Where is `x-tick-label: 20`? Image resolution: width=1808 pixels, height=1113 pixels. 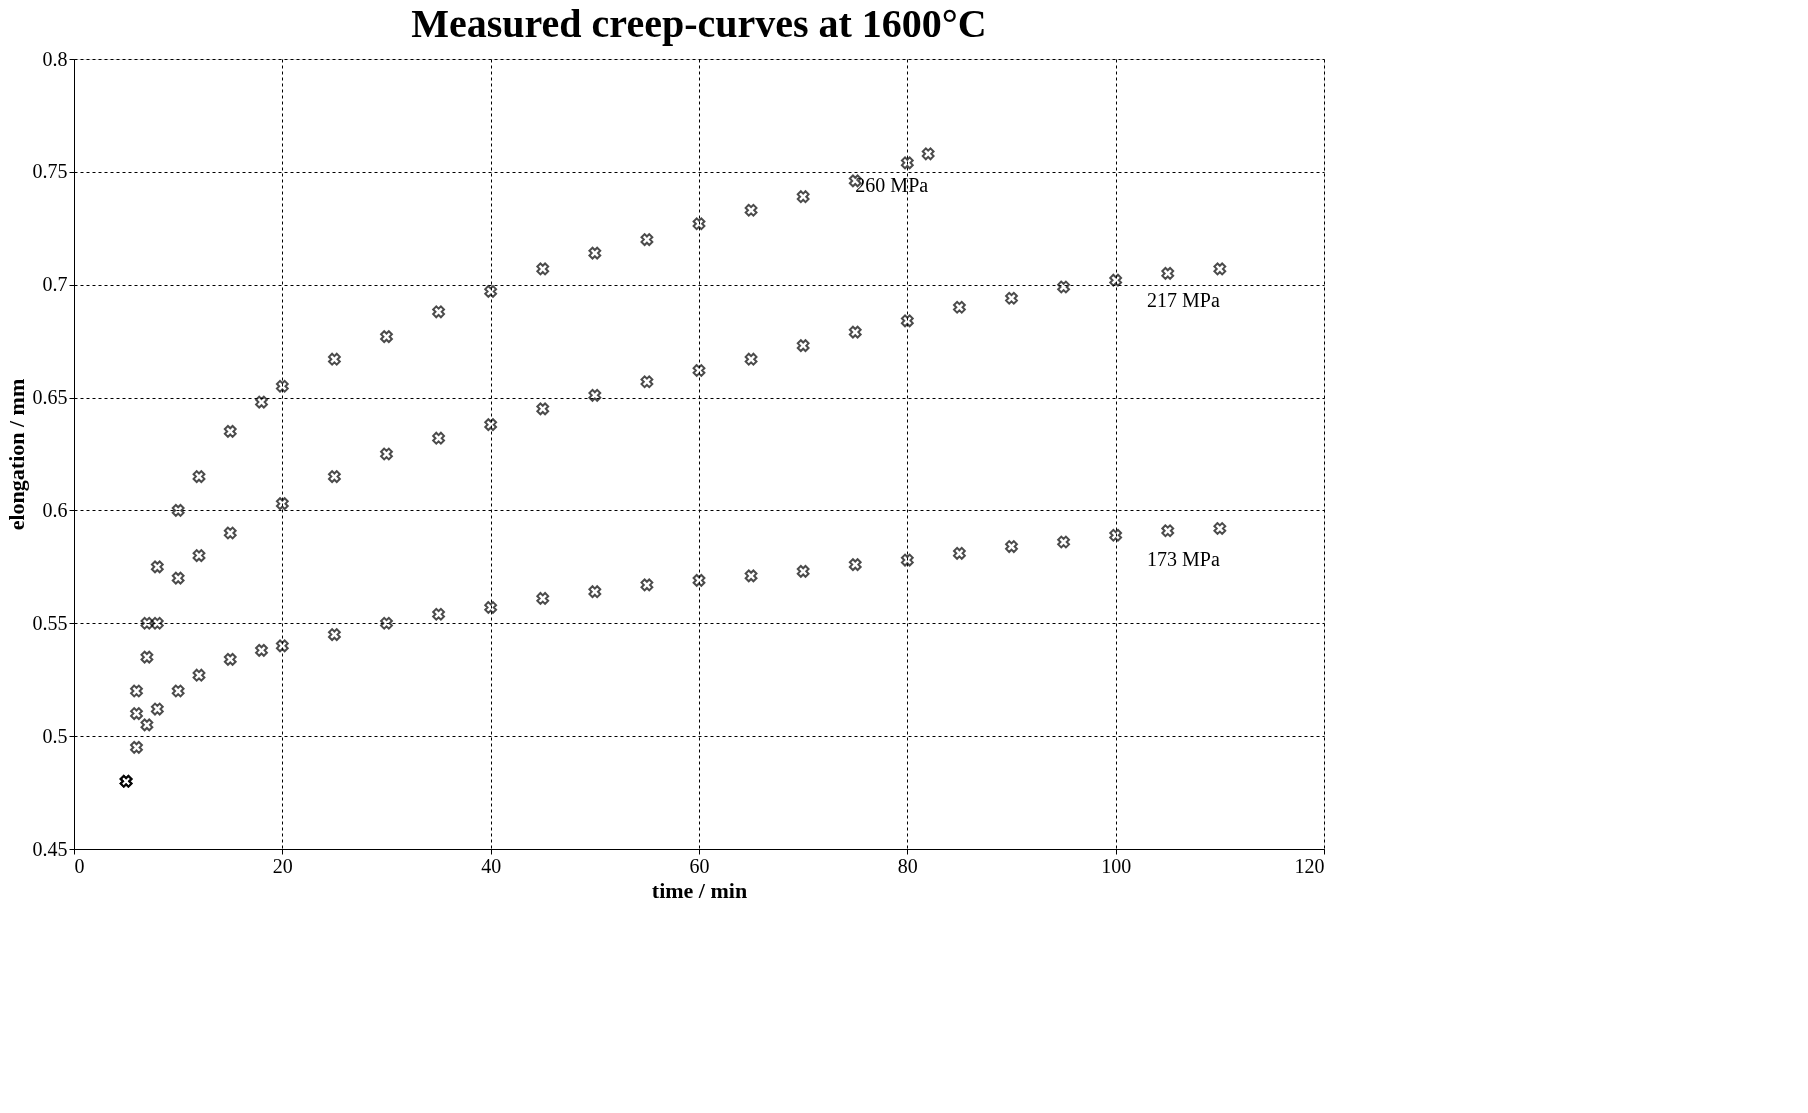
x-tick-label: 20 is located at coordinates (282, 865).